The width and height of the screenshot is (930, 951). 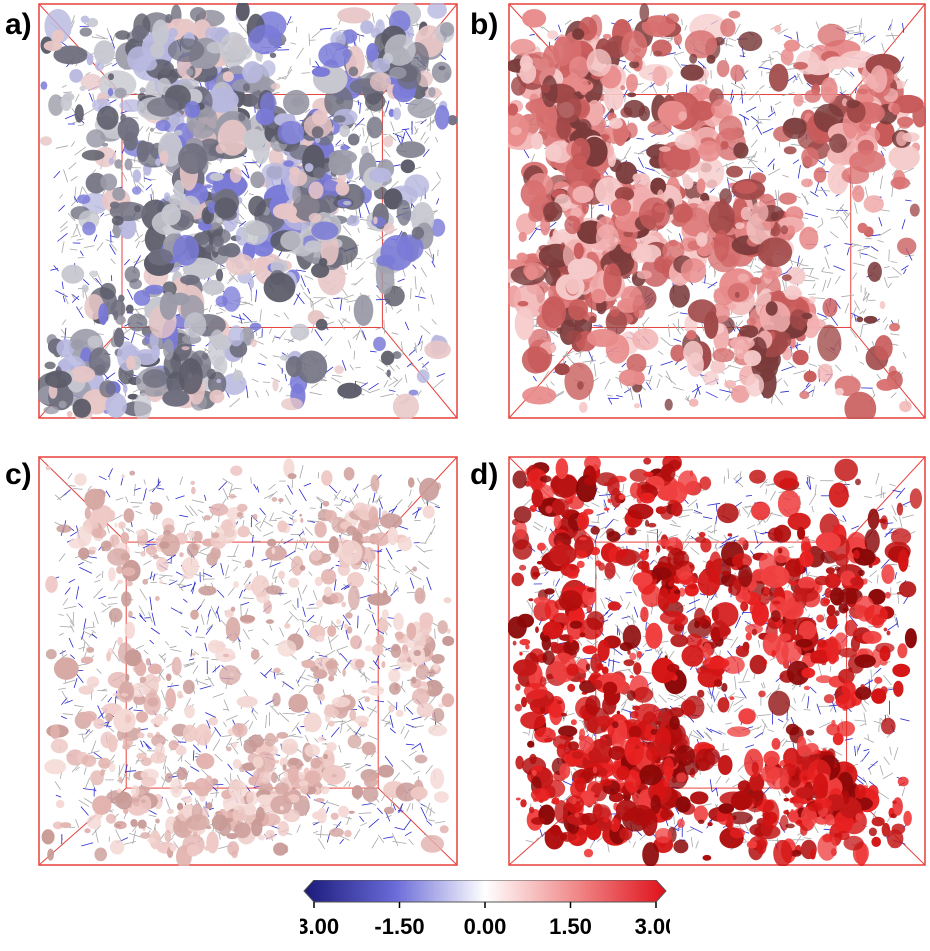 I want to click on colorbar-tick-label: -1.50, so click(x=399, y=926).